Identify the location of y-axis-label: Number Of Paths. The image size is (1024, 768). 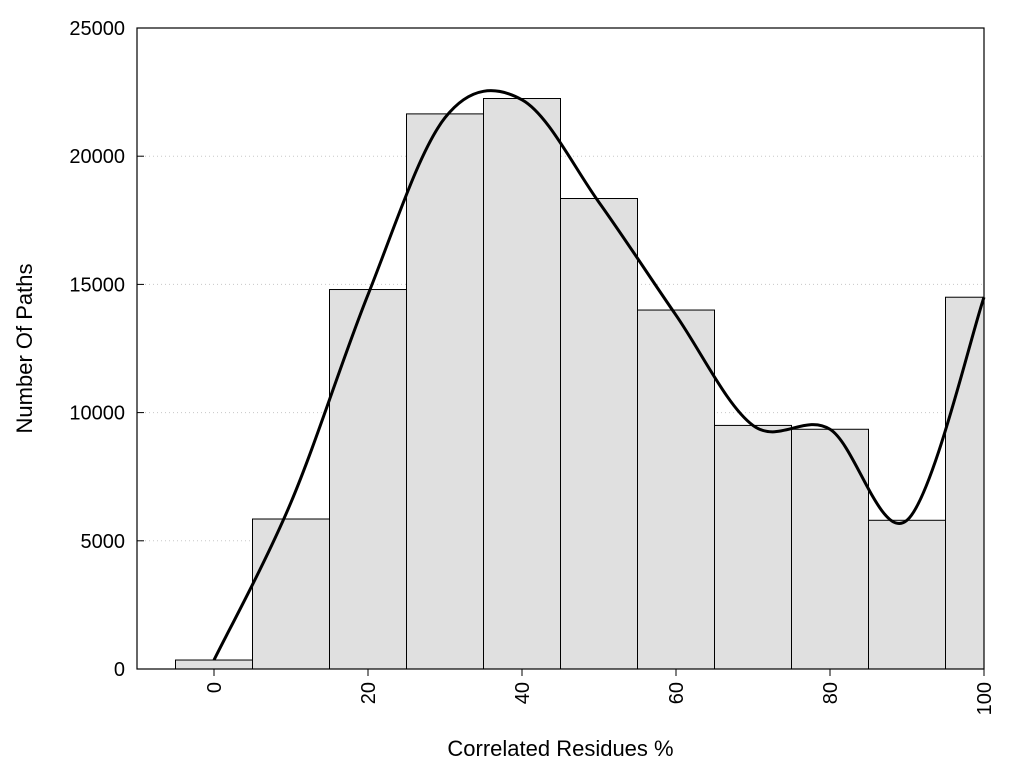
(24, 349).